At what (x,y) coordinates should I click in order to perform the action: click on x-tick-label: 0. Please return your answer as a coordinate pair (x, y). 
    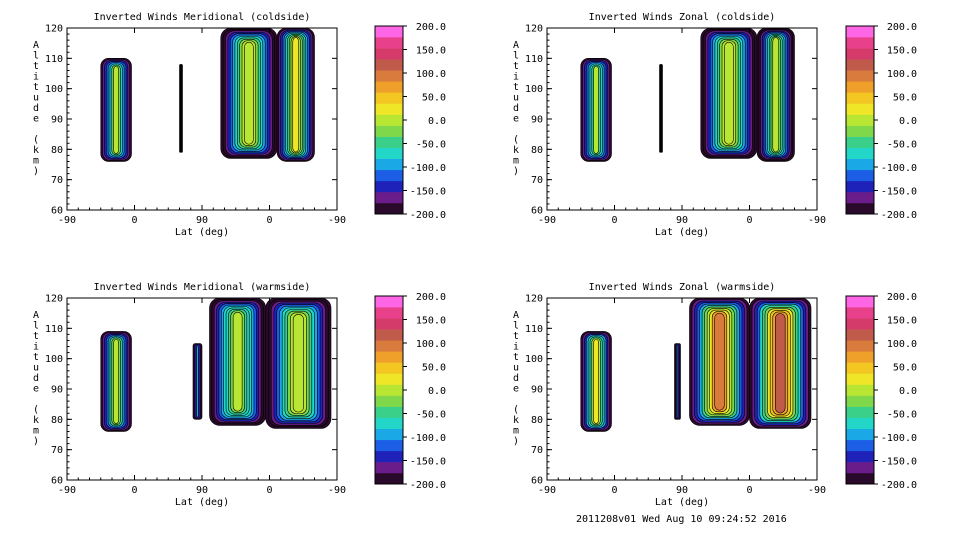
    Looking at the image, I should click on (614, 490).